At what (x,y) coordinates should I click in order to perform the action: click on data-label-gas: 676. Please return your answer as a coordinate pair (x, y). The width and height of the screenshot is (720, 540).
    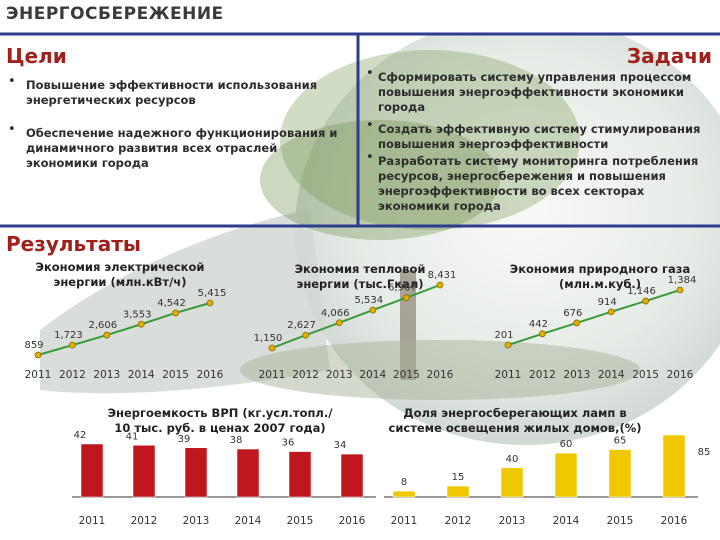
    Looking at the image, I should click on (572, 313).